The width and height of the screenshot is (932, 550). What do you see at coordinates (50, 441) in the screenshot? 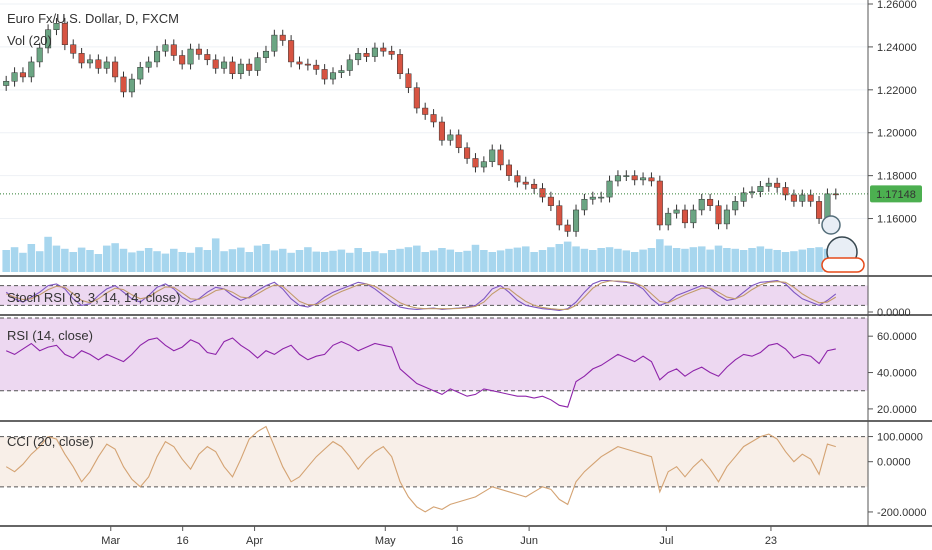
I see `cci-title: CCI (20, close)` at bounding box center [50, 441].